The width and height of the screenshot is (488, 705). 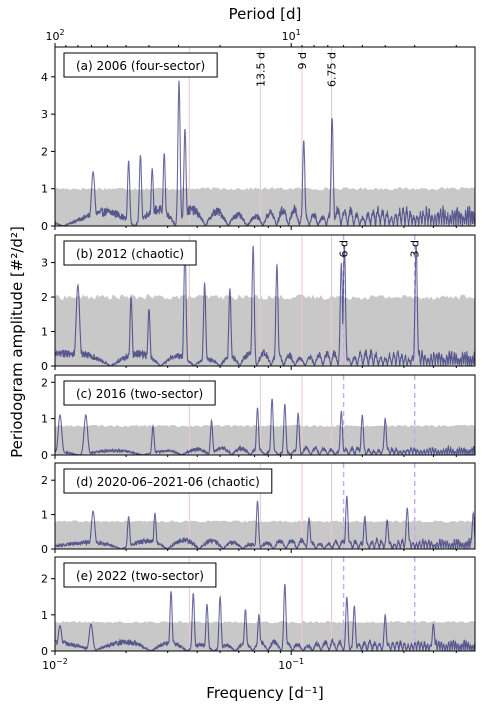 What do you see at coordinates (332, 69) in the screenshot?
I see `reference-label: 6.75 d` at bounding box center [332, 69].